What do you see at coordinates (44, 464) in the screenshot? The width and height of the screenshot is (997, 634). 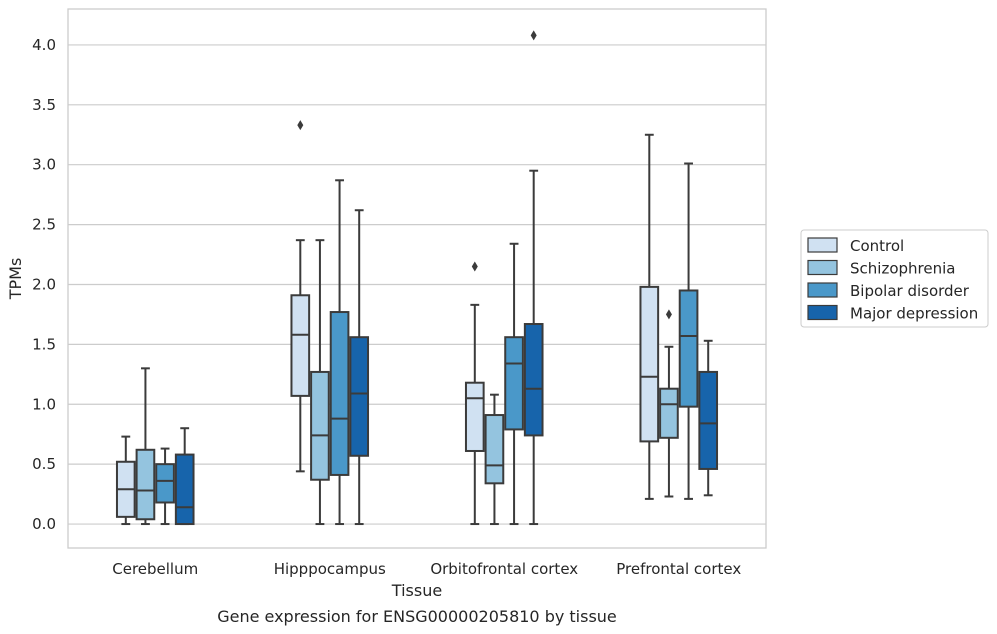 I see `y-tick-label: 0.5` at bounding box center [44, 464].